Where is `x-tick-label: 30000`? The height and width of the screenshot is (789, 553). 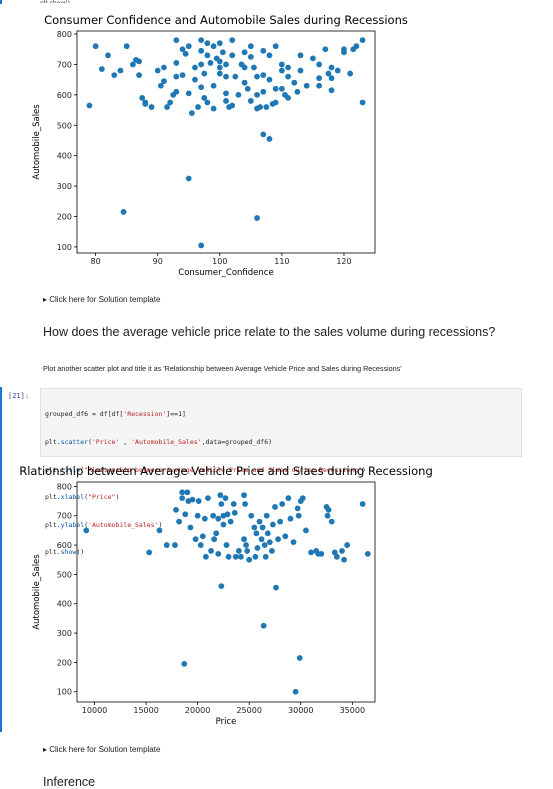 x-tick-label: 30000 is located at coordinates (300, 710).